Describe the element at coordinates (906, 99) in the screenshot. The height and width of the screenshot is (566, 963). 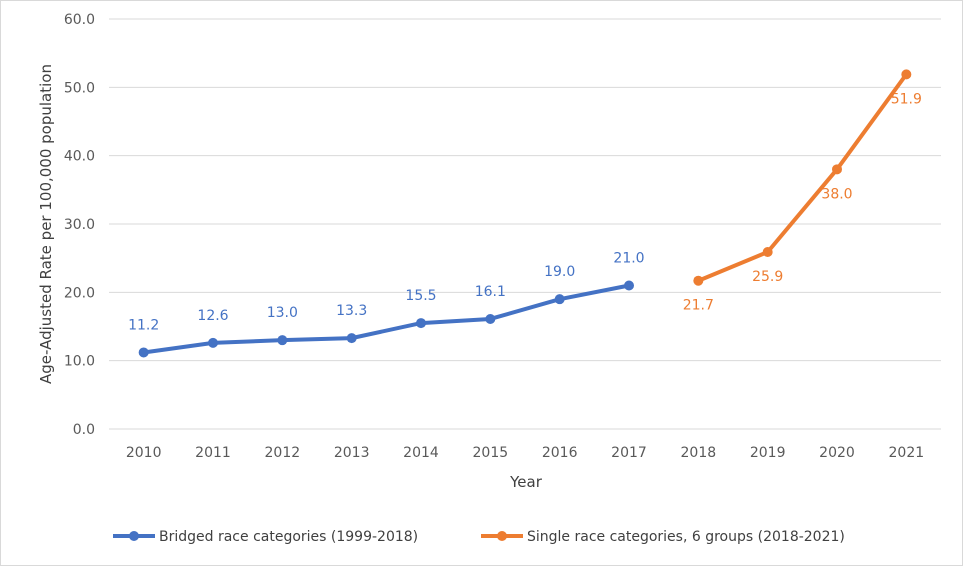
I see `data-label: 51.9` at that location.